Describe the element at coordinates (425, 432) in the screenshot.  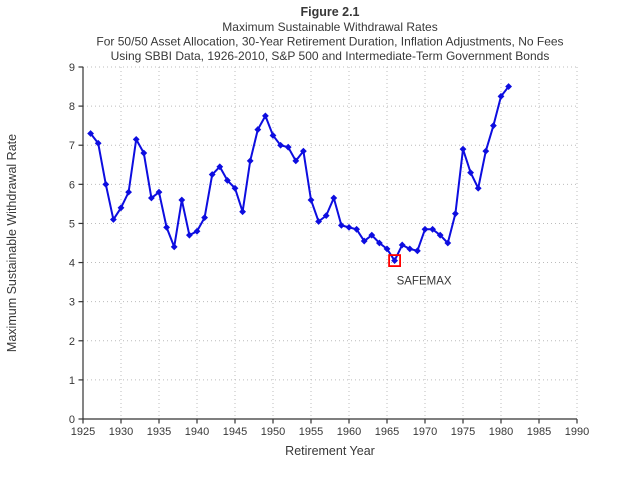
I see `x-tick-label: 1970` at that location.